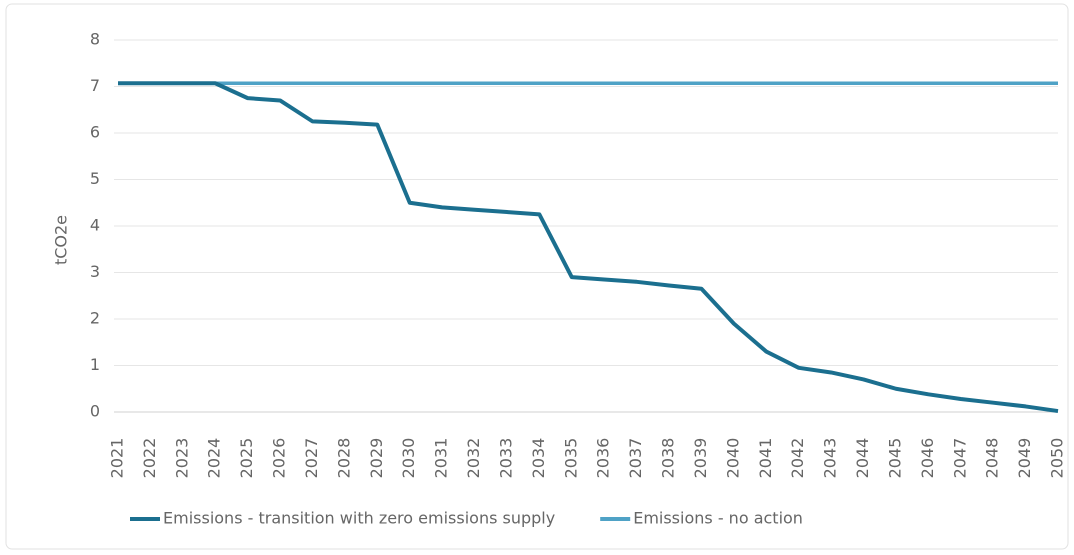  Describe the element at coordinates (992, 458) in the screenshot. I see `x-tick-label: 2048` at that location.